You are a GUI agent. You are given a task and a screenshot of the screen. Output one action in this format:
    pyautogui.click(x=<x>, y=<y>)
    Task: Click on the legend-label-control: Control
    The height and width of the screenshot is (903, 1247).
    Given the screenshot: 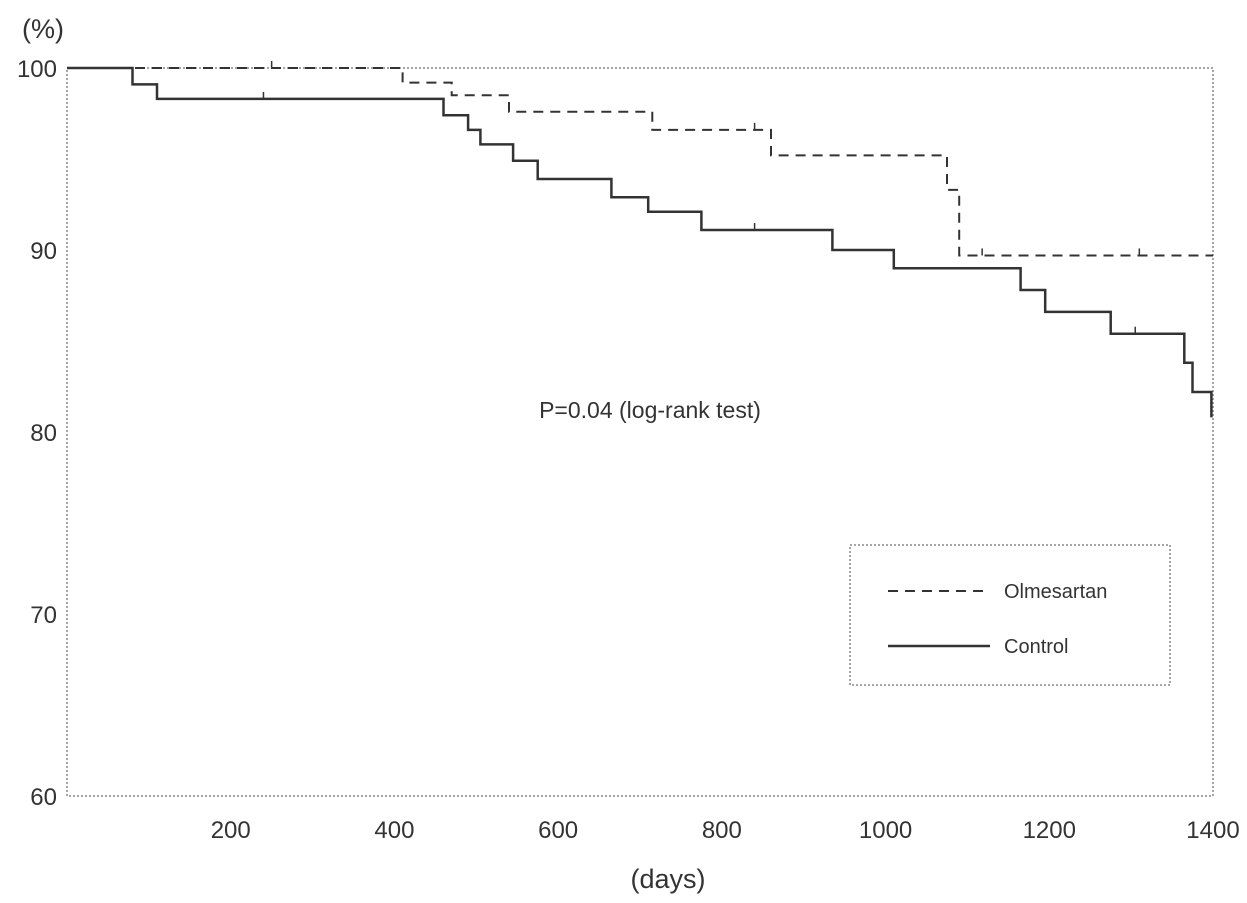 What is the action you would take?
    pyautogui.click(x=1036, y=647)
    